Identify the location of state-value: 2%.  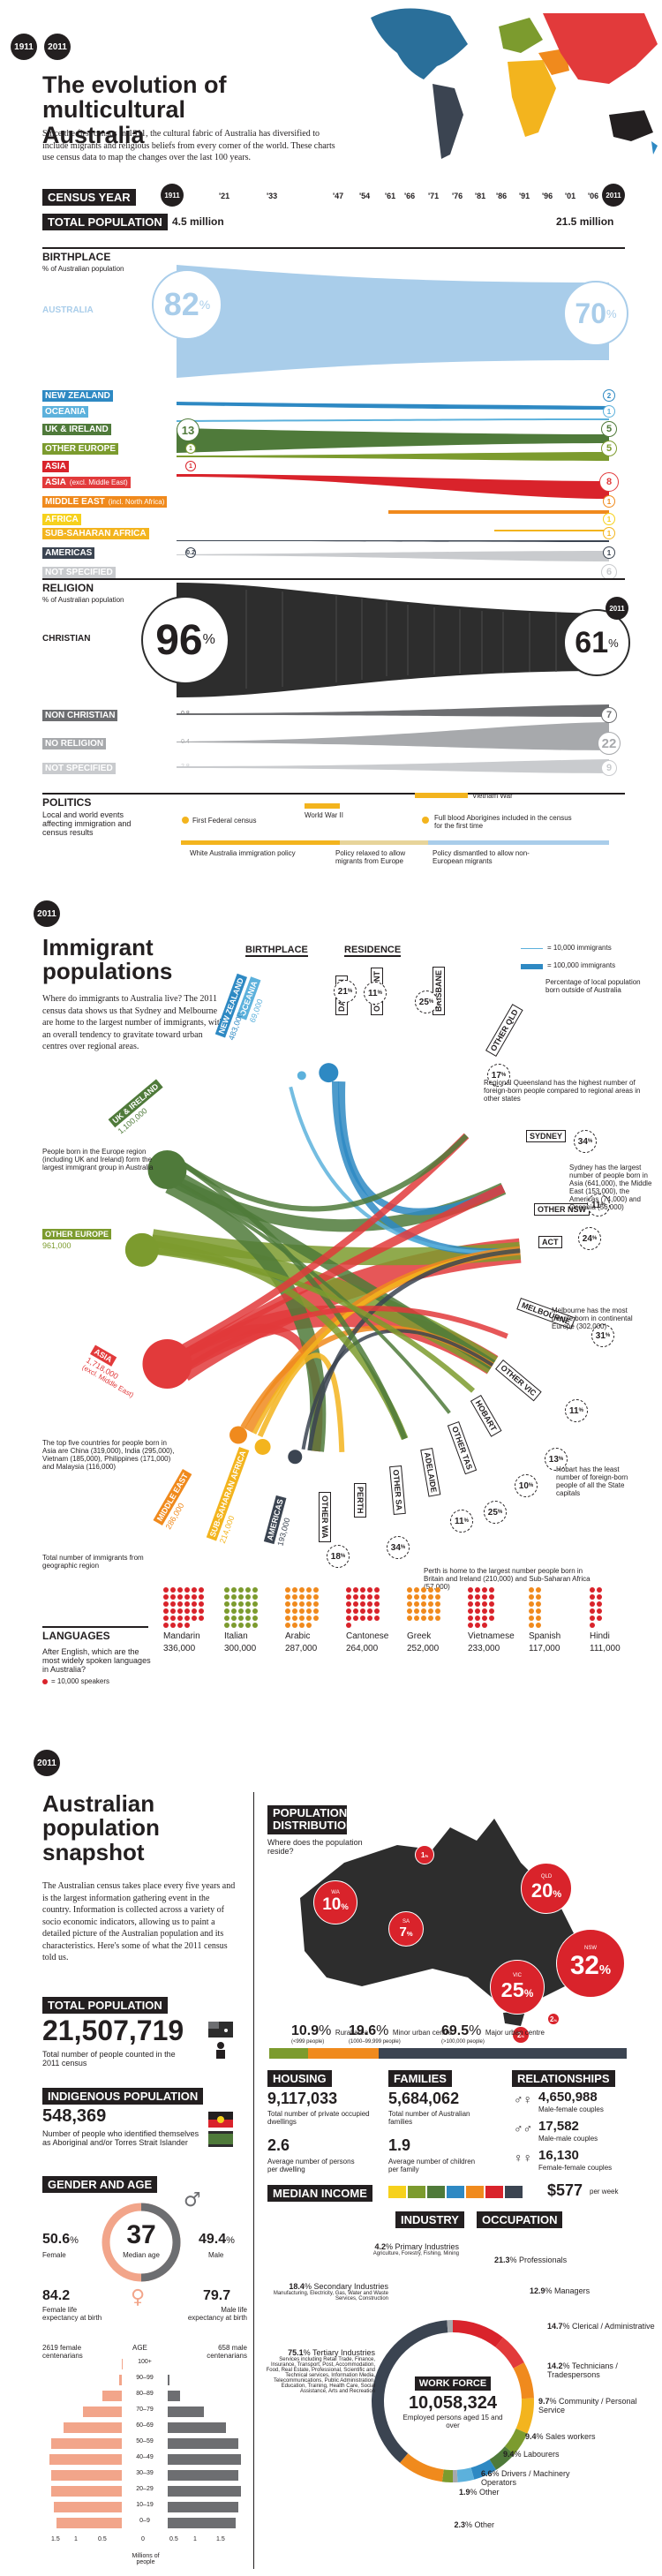
(520, 2035).